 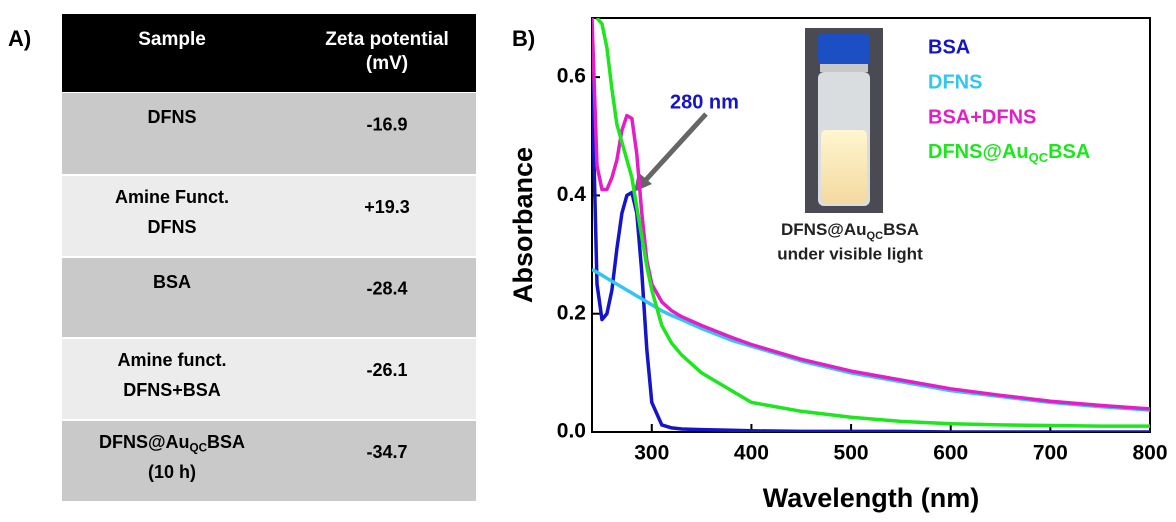 I want to click on legend-entry: BSA+DFNS, so click(x=982, y=117).